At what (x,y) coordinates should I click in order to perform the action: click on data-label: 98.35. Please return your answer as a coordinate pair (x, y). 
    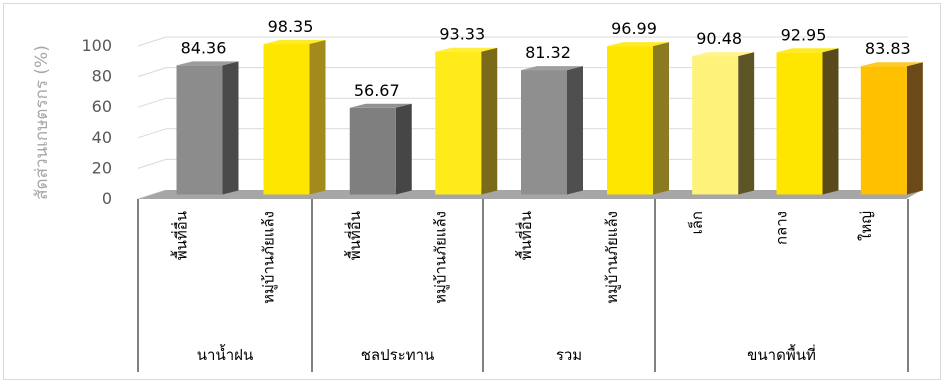
    Looking at the image, I should click on (291, 26).